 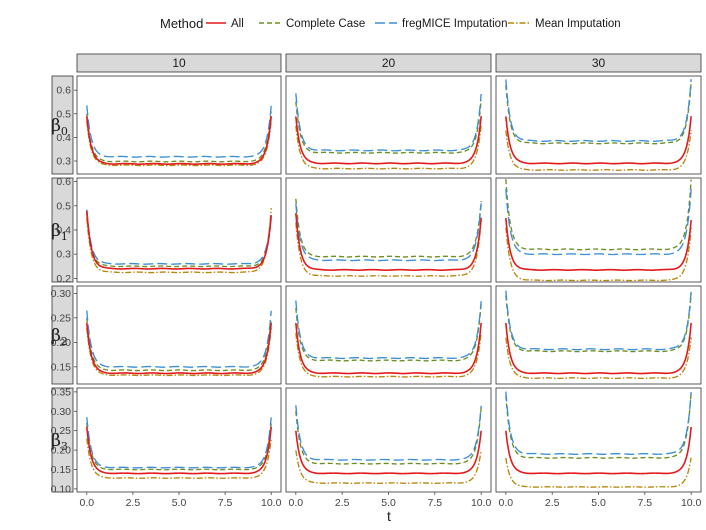 What do you see at coordinates (578, 24) in the screenshot?
I see `legend-label-mean-imputation: Mean Imputation` at bounding box center [578, 24].